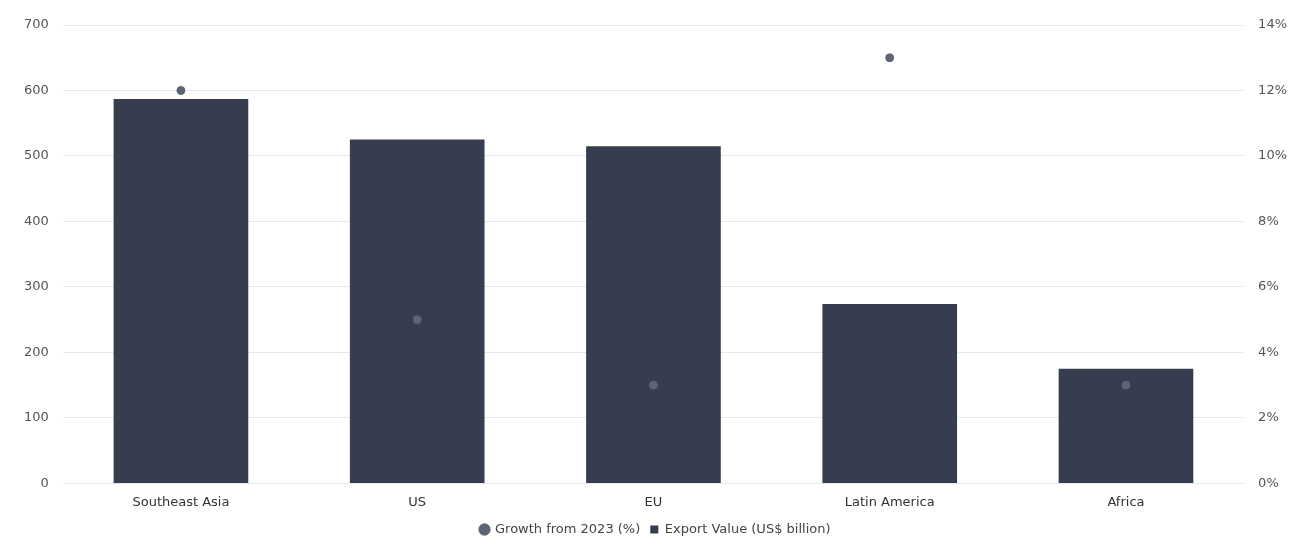  I want to click on legend-label: Export Value (US$ billion), so click(747, 528).